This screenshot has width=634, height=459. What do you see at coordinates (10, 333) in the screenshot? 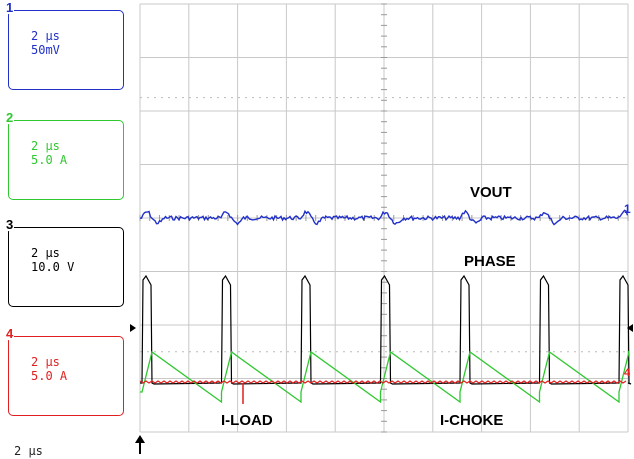
I see `channel-4-number: 4` at bounding box center [10, 333].